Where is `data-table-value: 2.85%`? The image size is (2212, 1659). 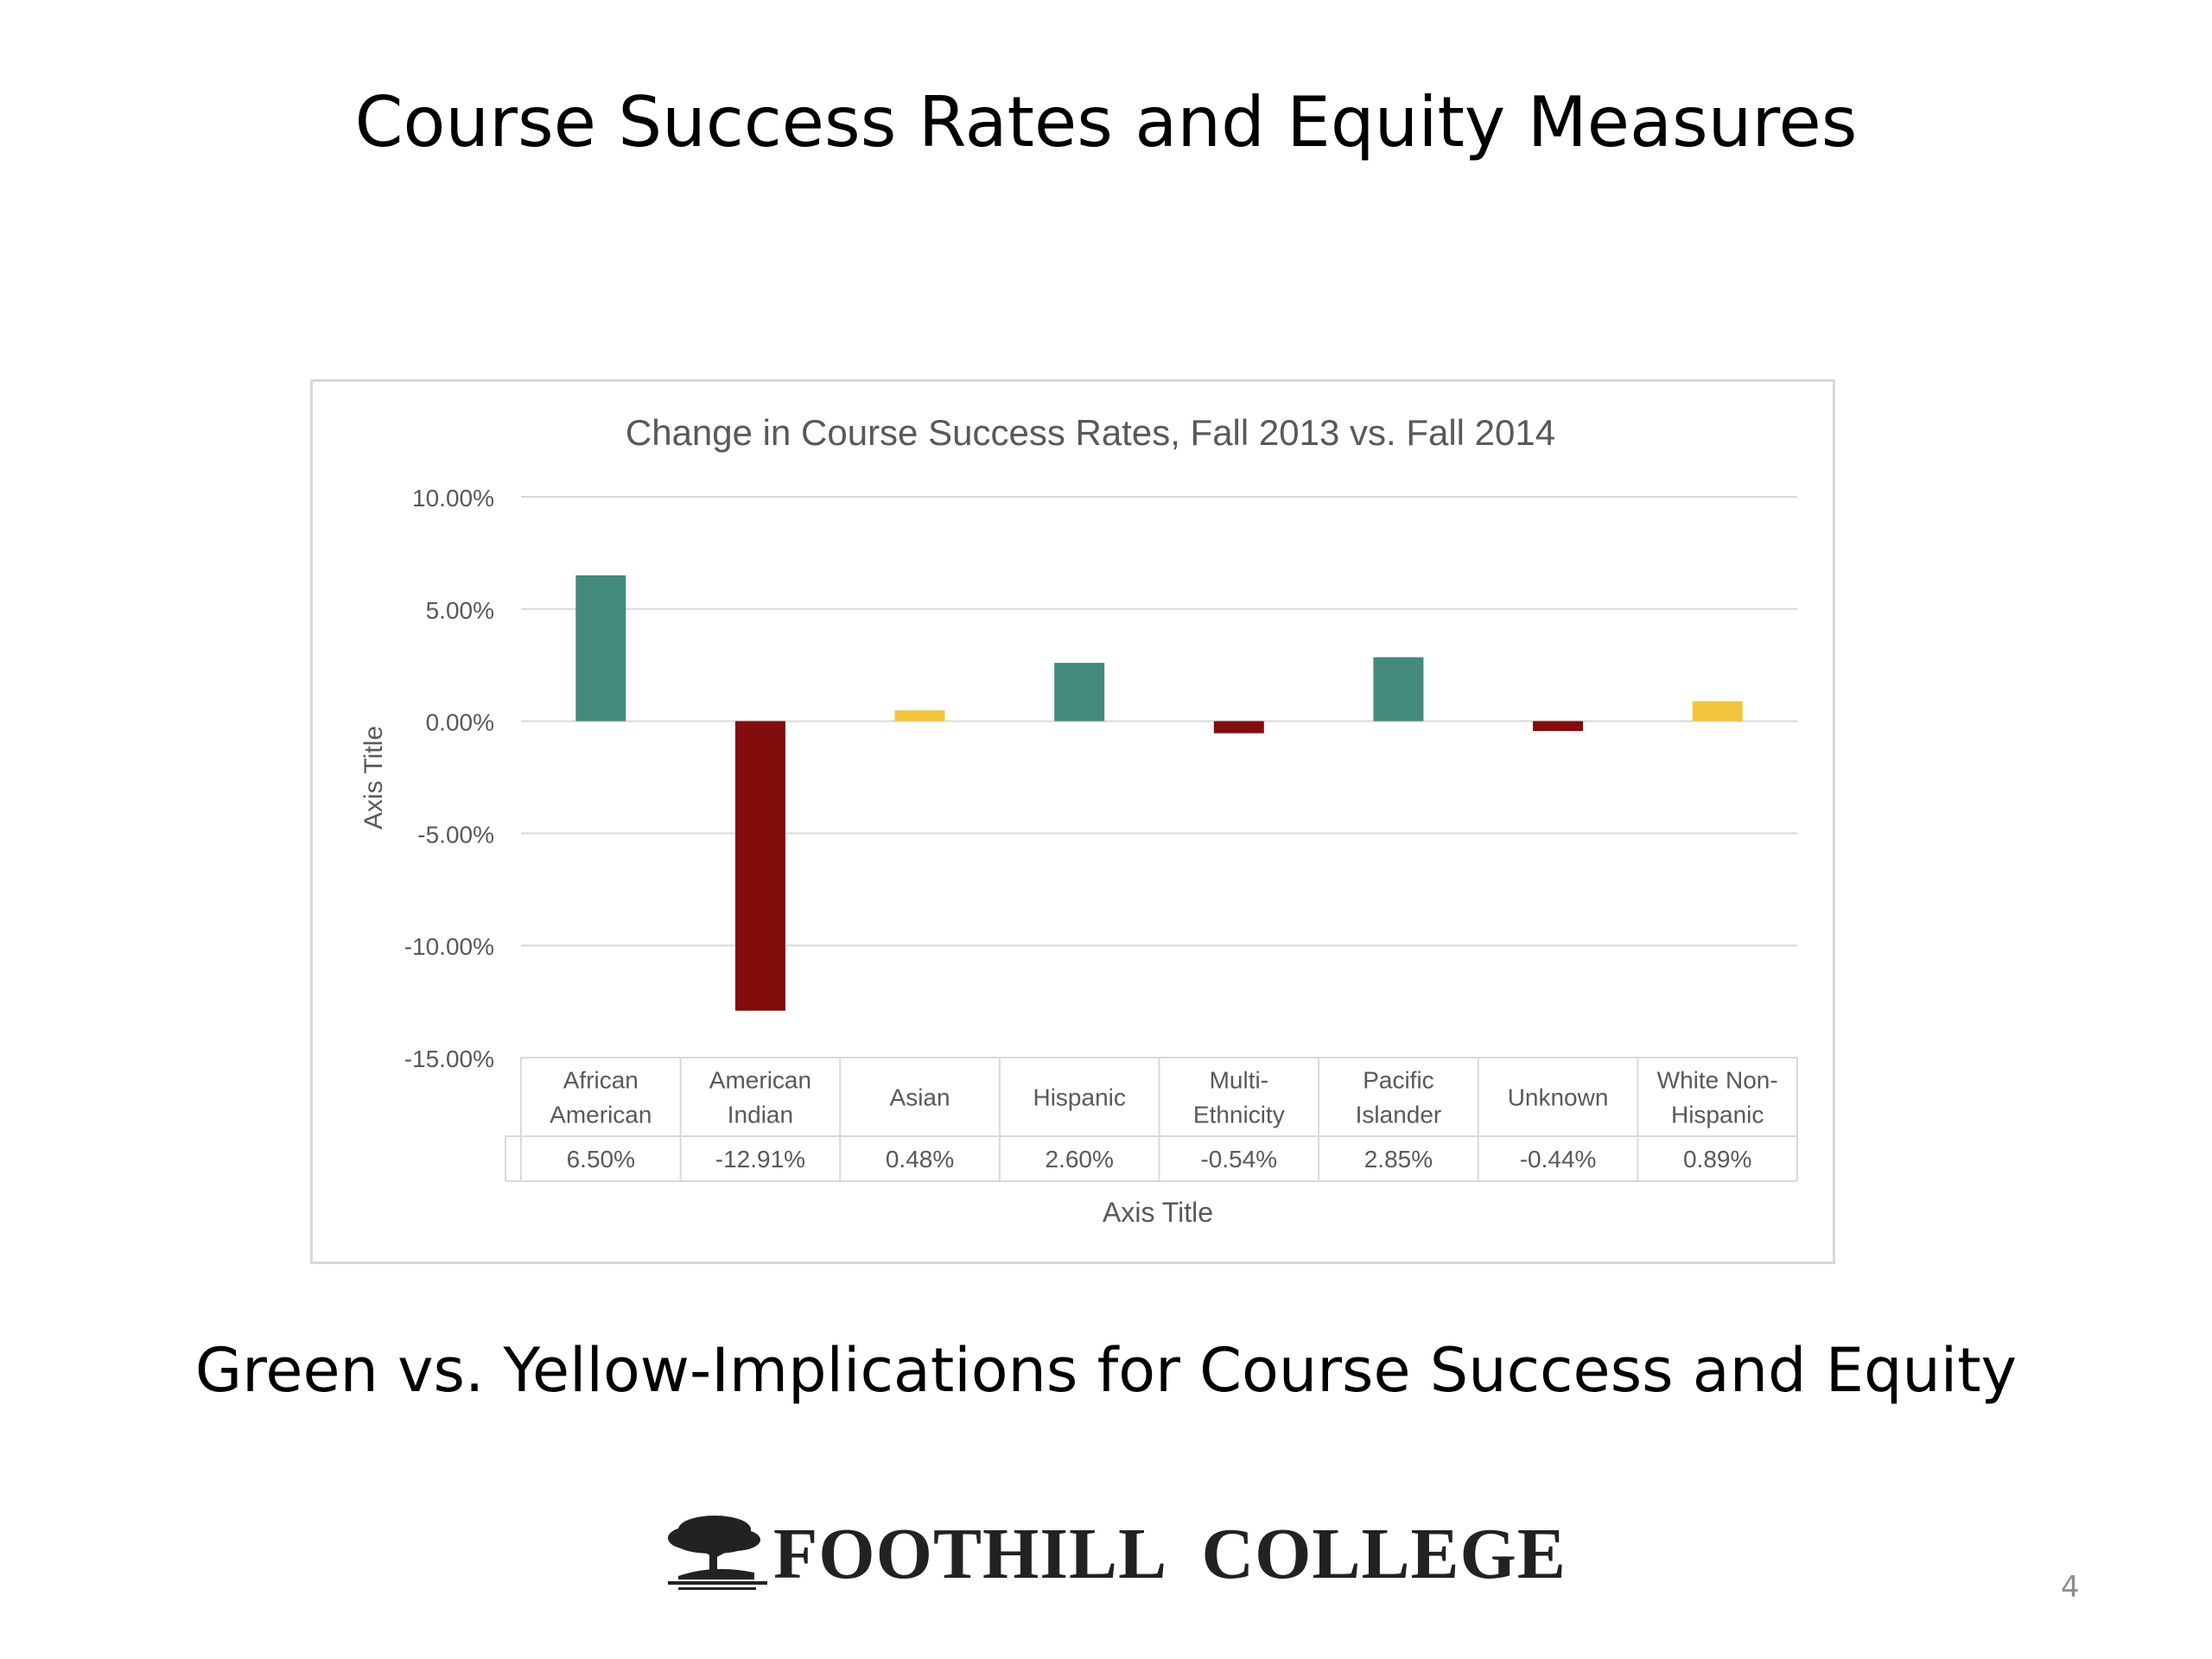
data-table-value: 2.85% is located at coordinates (1398, 1159).